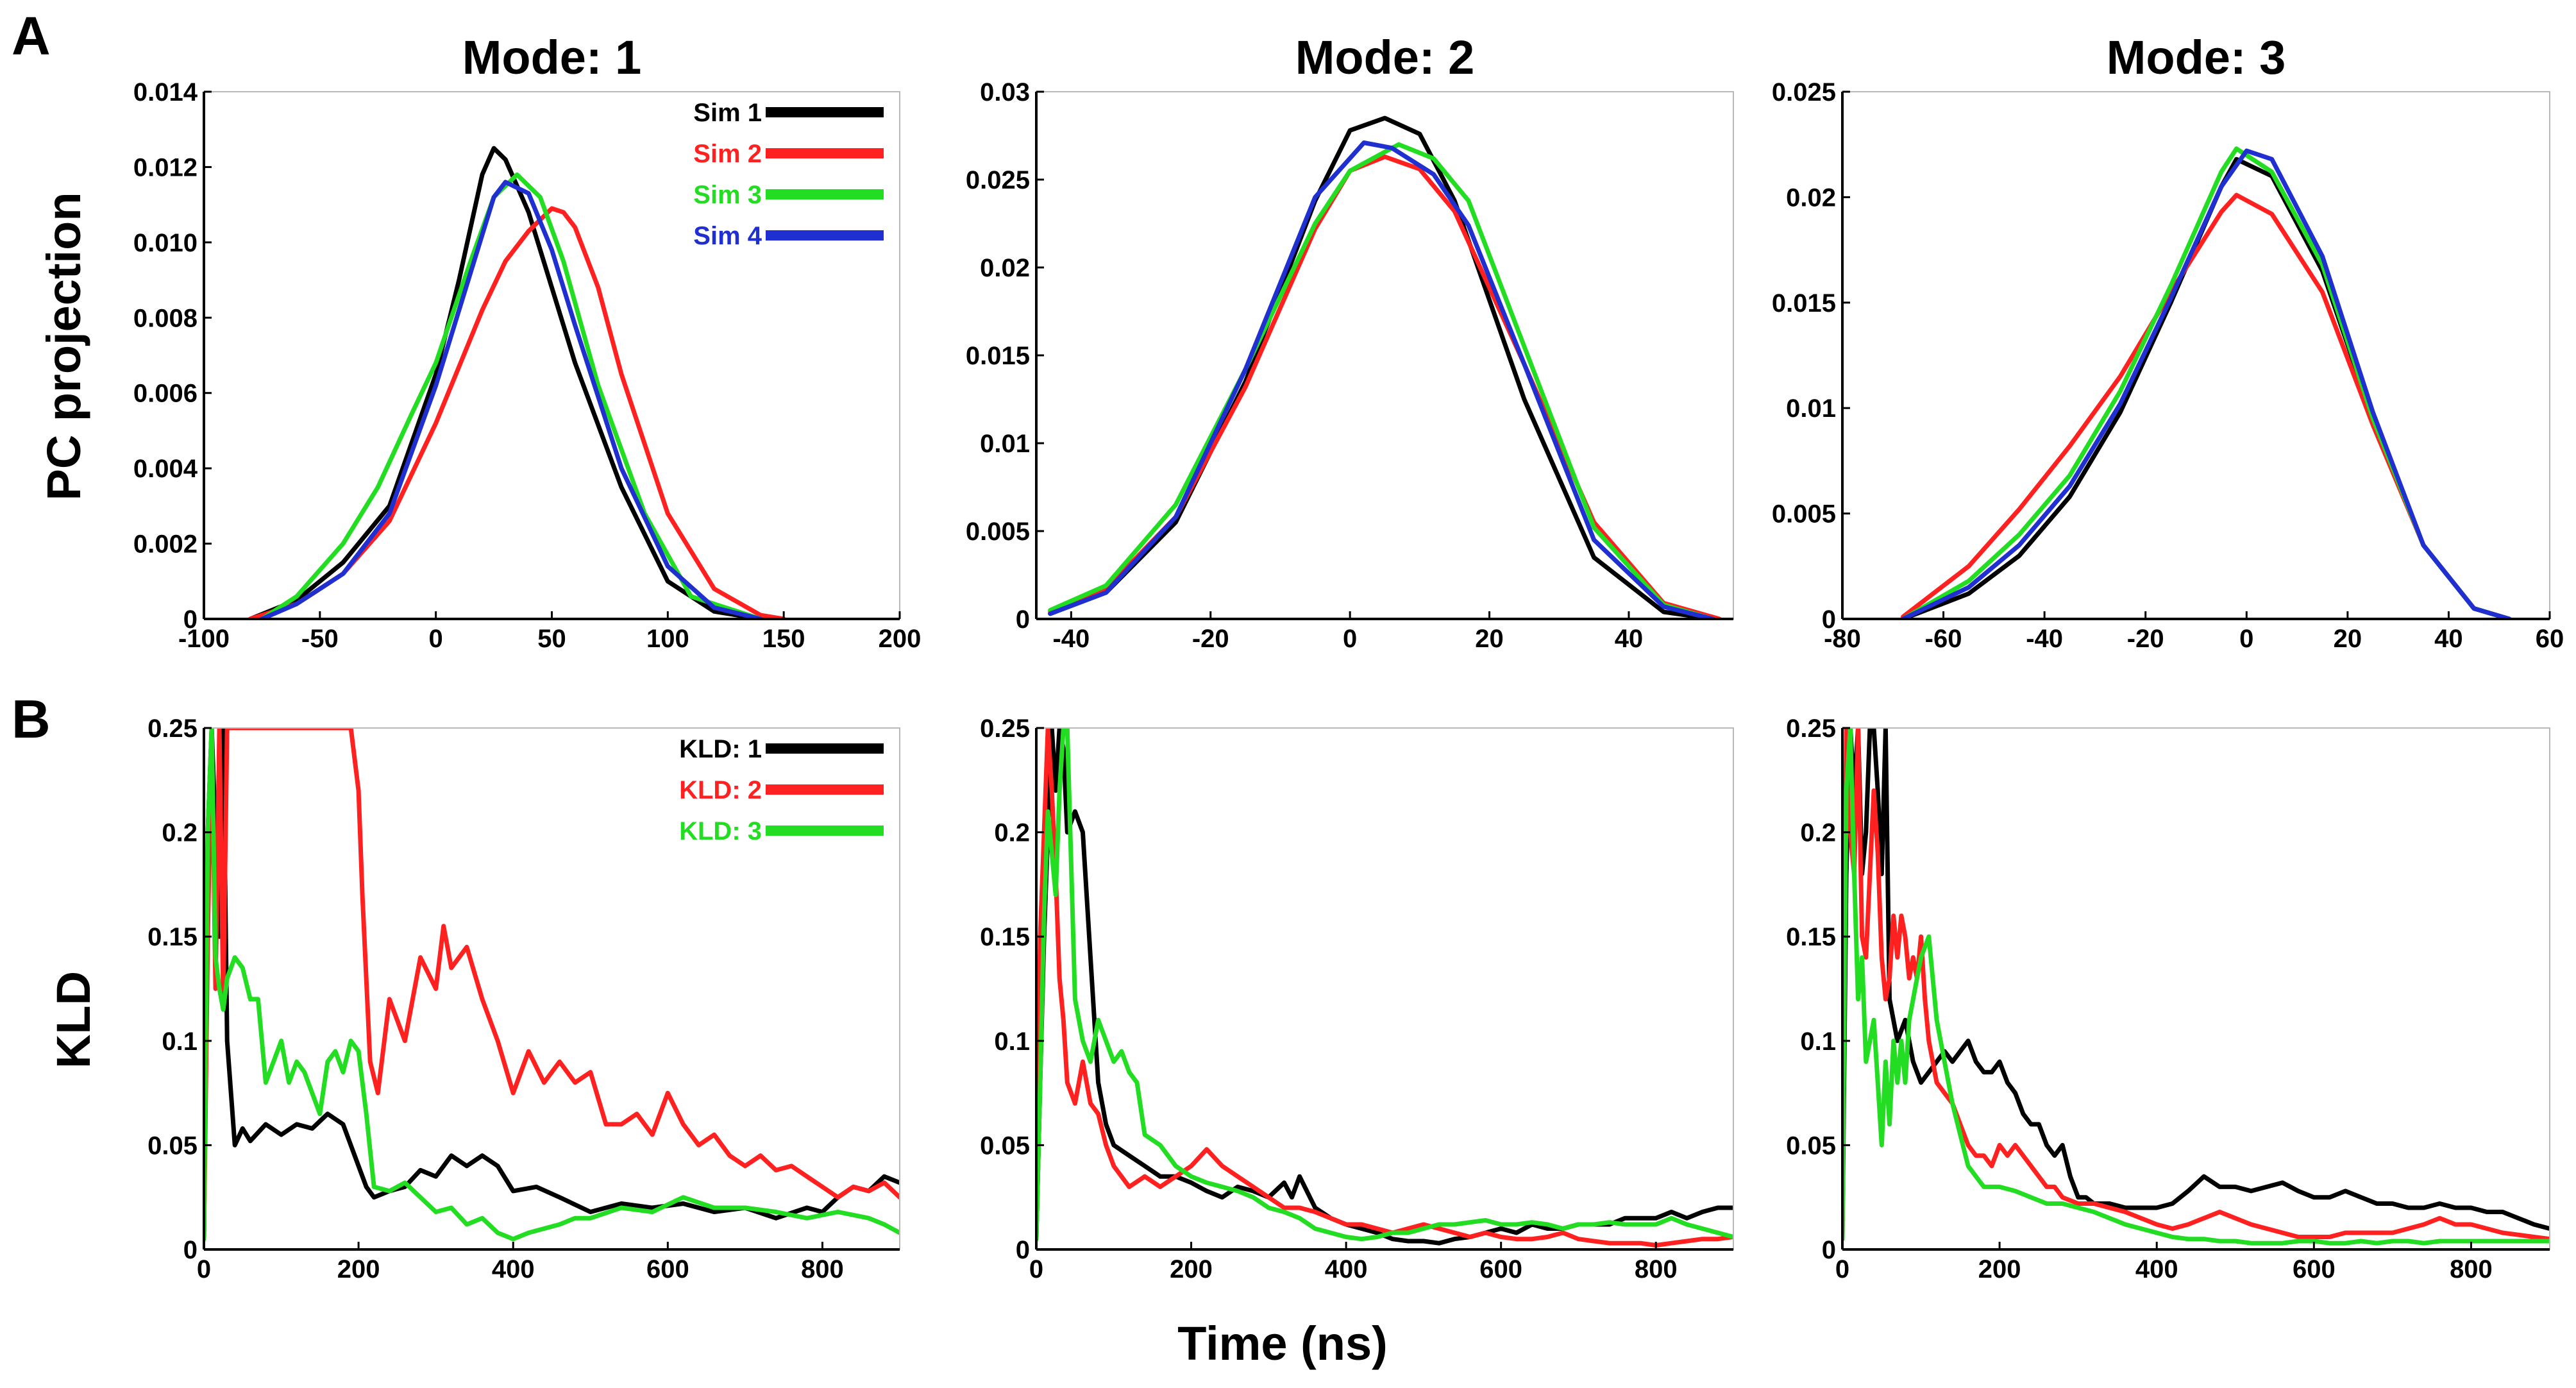 Image resolution: width=2576 pixels, height=1388 pixels. Describe the element at coordinates (1071, 639) in the screenshot. I see `mode2-pc-xtick-label: -40` at that location.